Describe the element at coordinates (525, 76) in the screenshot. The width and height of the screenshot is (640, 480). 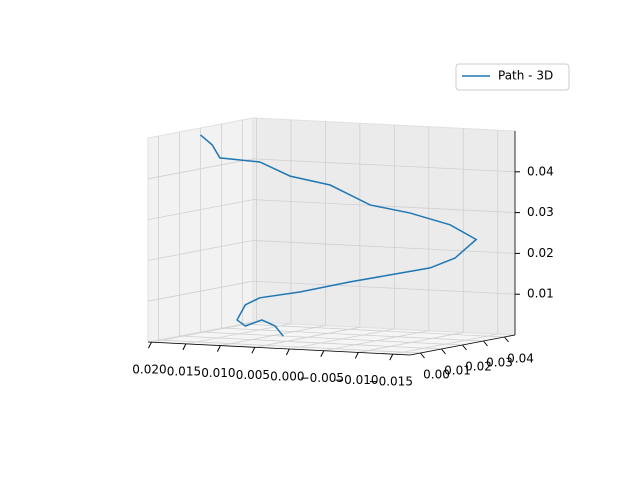
I see `legend-label: Path - 3D` at that location.